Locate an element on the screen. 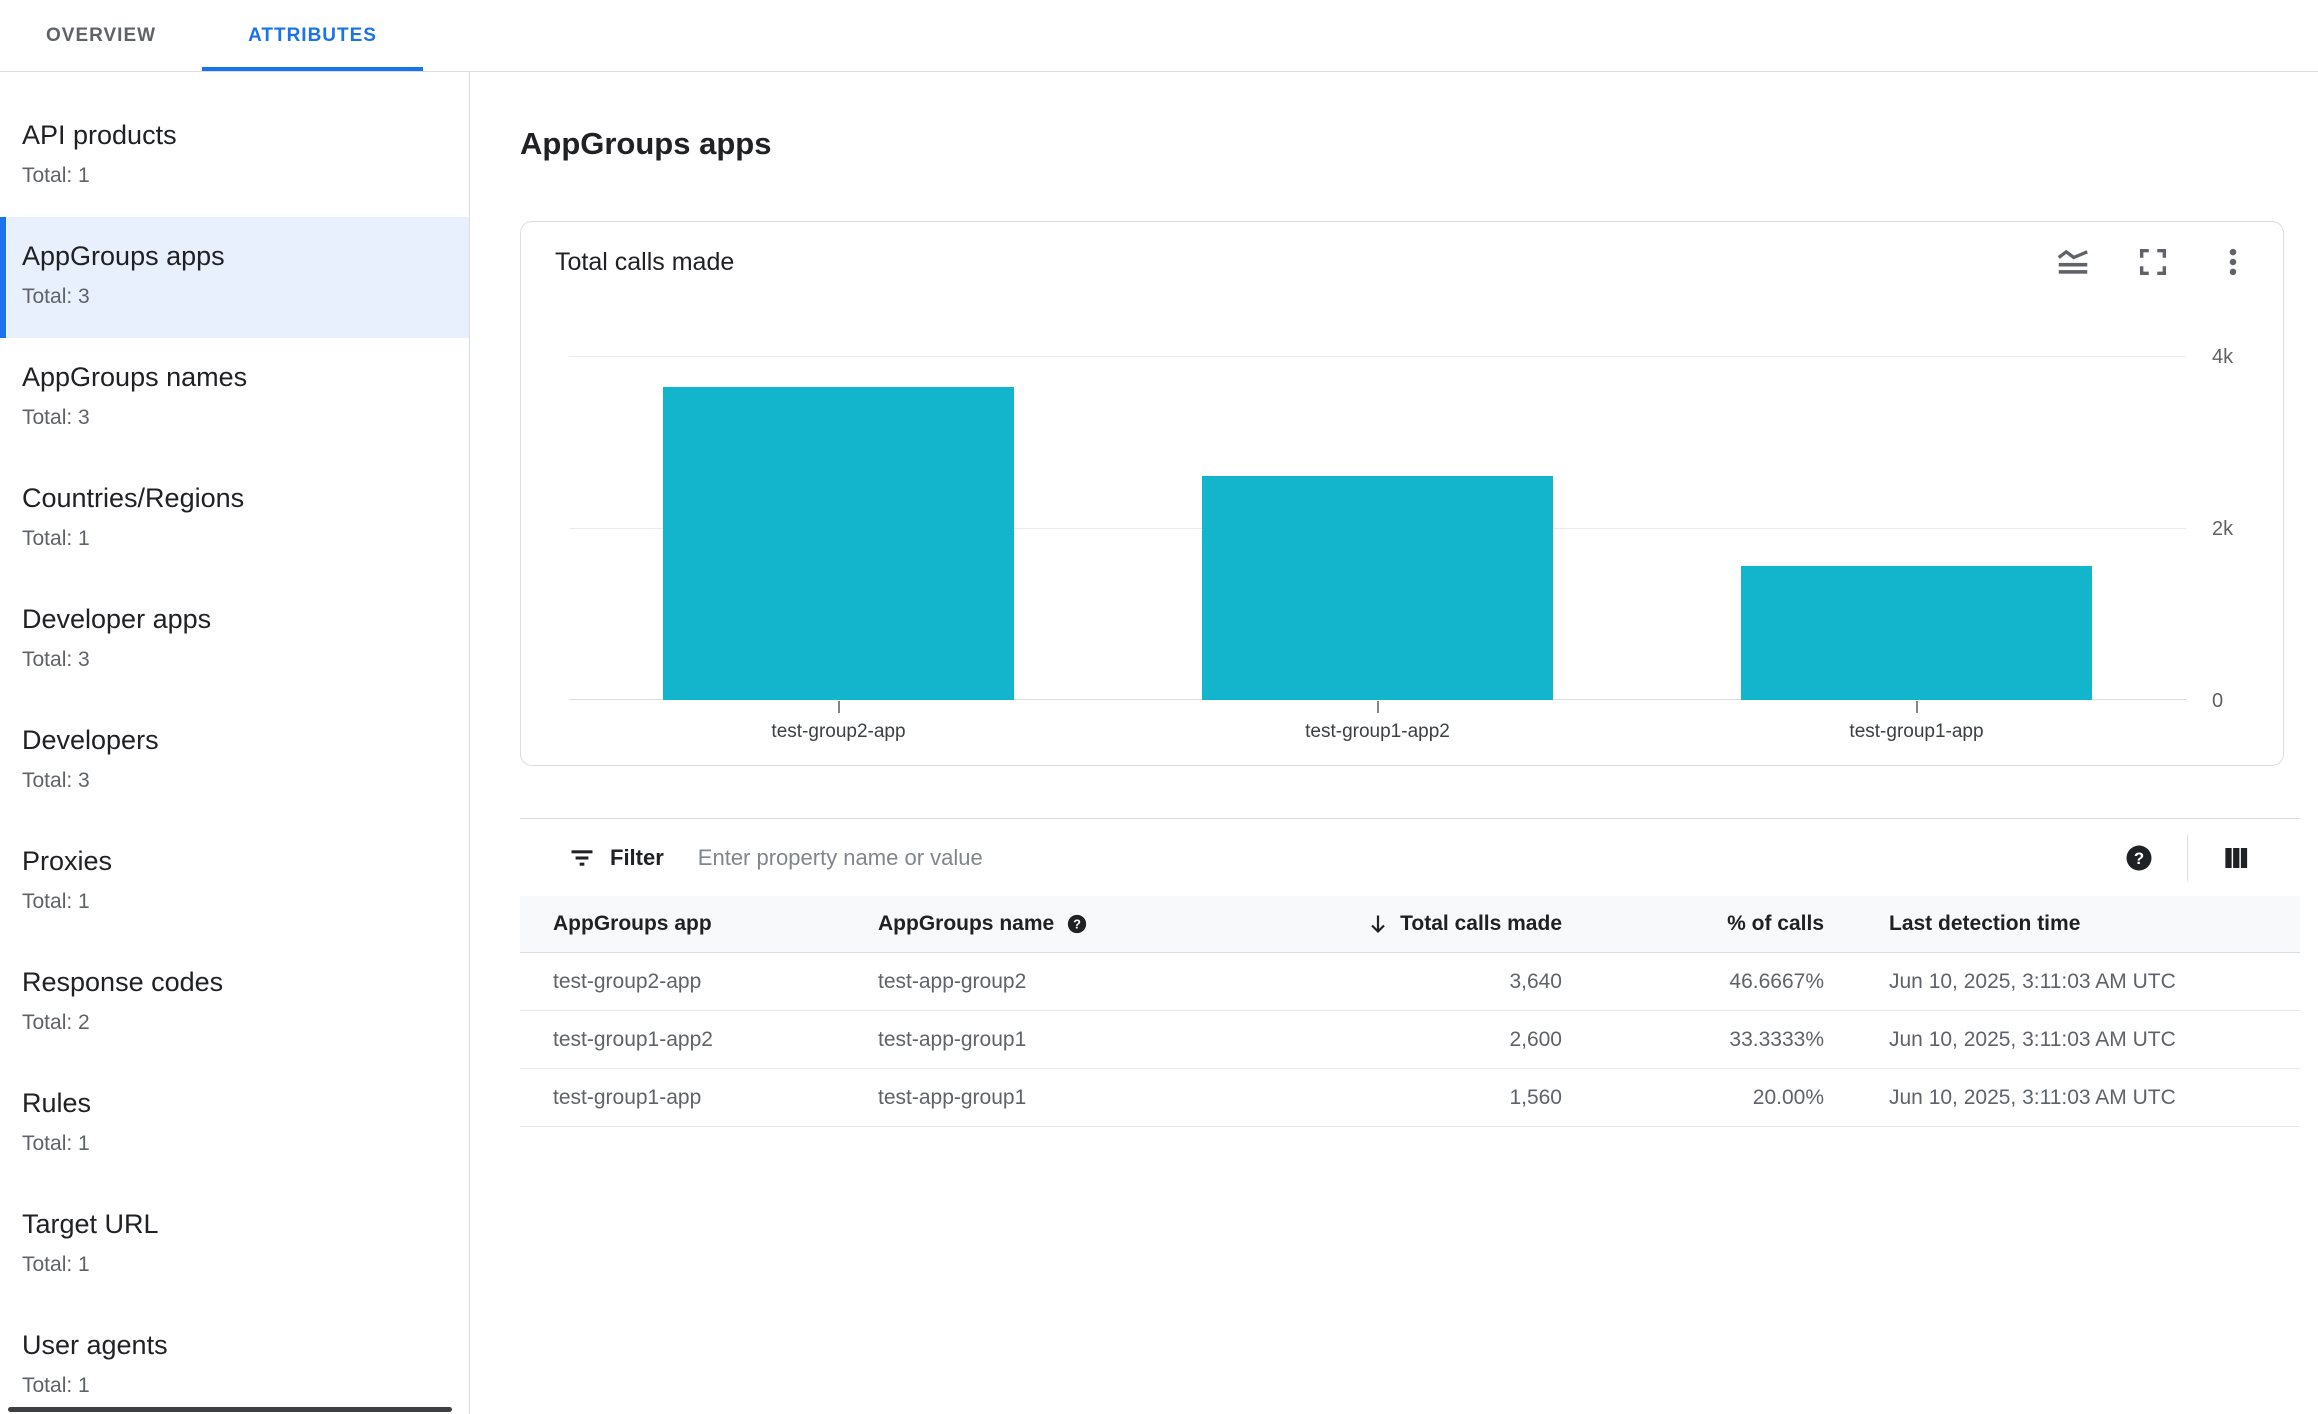  table-header-row: AppGroups app AppGroups name ? is located at coordinates (1410, 924).